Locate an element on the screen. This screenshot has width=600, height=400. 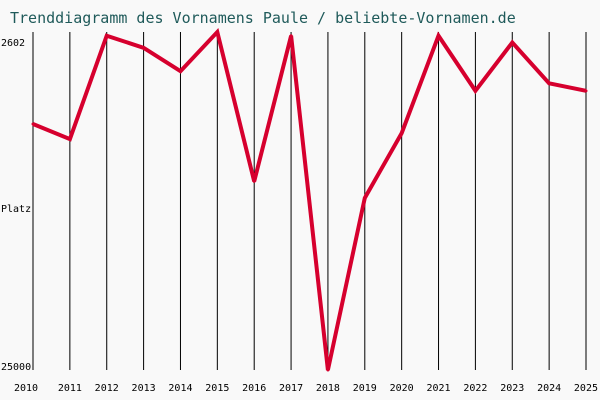
data-point-2015 is located at coordinates (217, 32).